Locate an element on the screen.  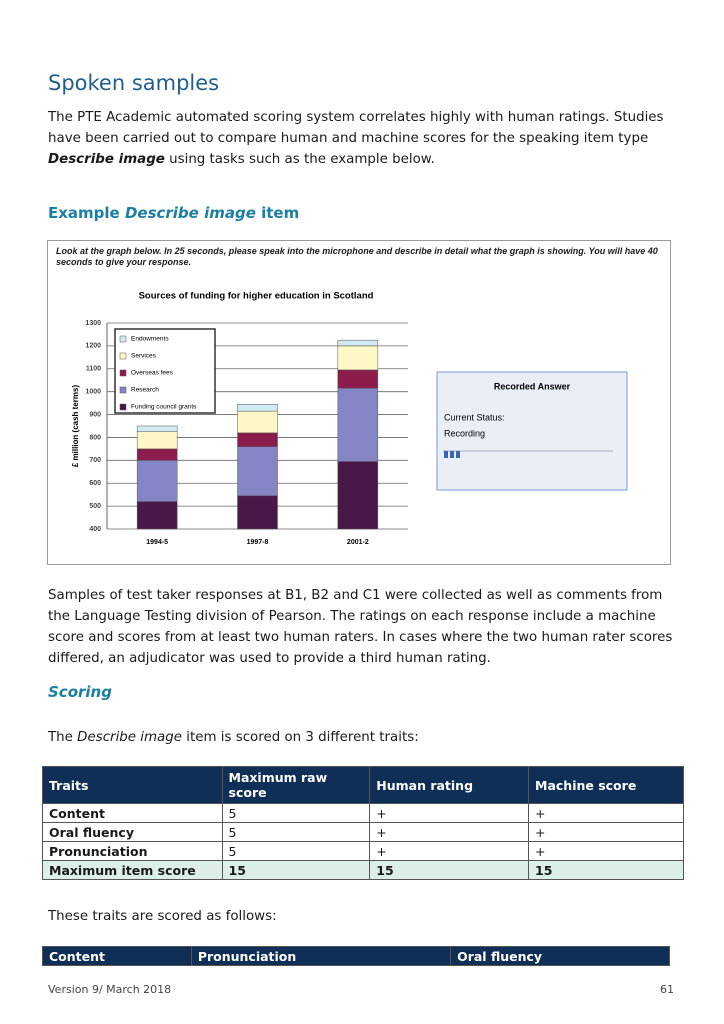
example-heading: Example Describe image item is located at coordinates (173, 213).